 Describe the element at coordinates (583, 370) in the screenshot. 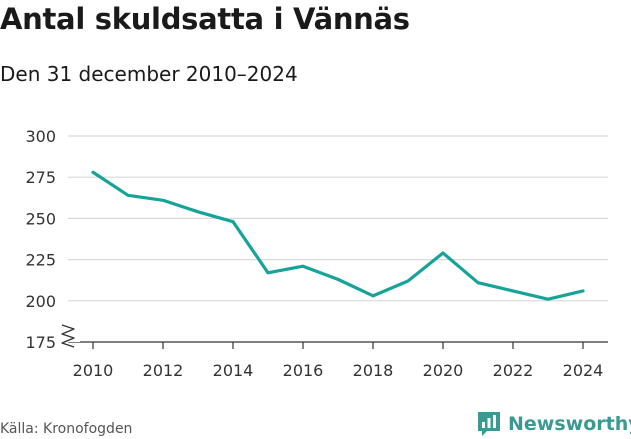

I see `x-tick-label-2024: 2024` at that location.